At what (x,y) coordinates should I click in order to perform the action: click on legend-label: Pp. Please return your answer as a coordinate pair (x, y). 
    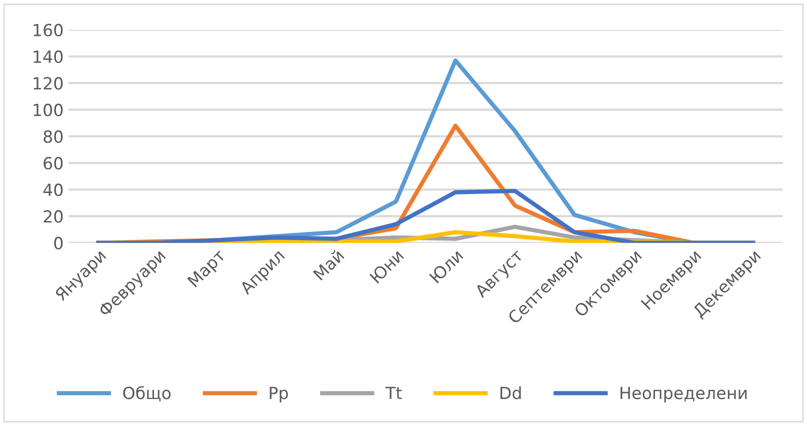
    Looking at the image, I should click on (279, 394).